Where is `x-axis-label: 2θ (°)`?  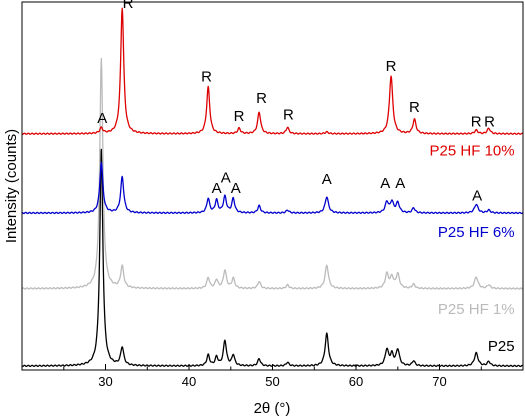
x-axis-label: 2θ (°) is located at coordinates (272, 408).